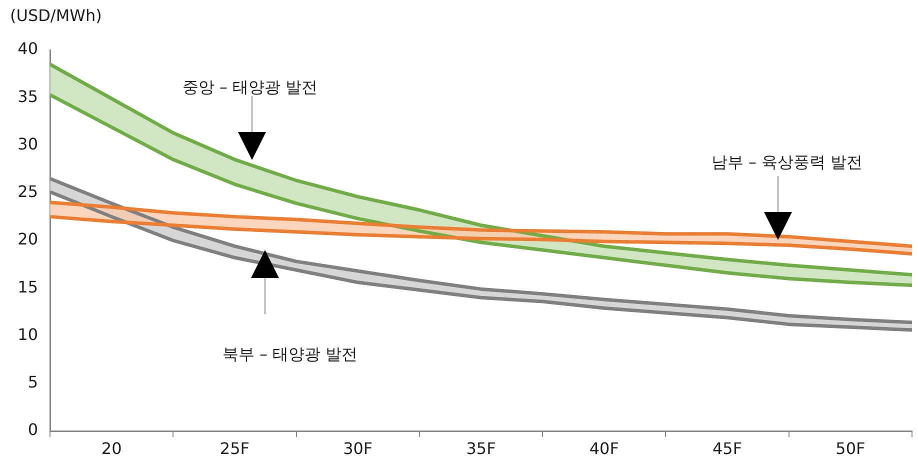 The height and width of the screenshot is (462, 918). Describe the element at coordinates (290, 355) in the screenshot. I see `annotation: 북부 – 태양광 발전` at that location.